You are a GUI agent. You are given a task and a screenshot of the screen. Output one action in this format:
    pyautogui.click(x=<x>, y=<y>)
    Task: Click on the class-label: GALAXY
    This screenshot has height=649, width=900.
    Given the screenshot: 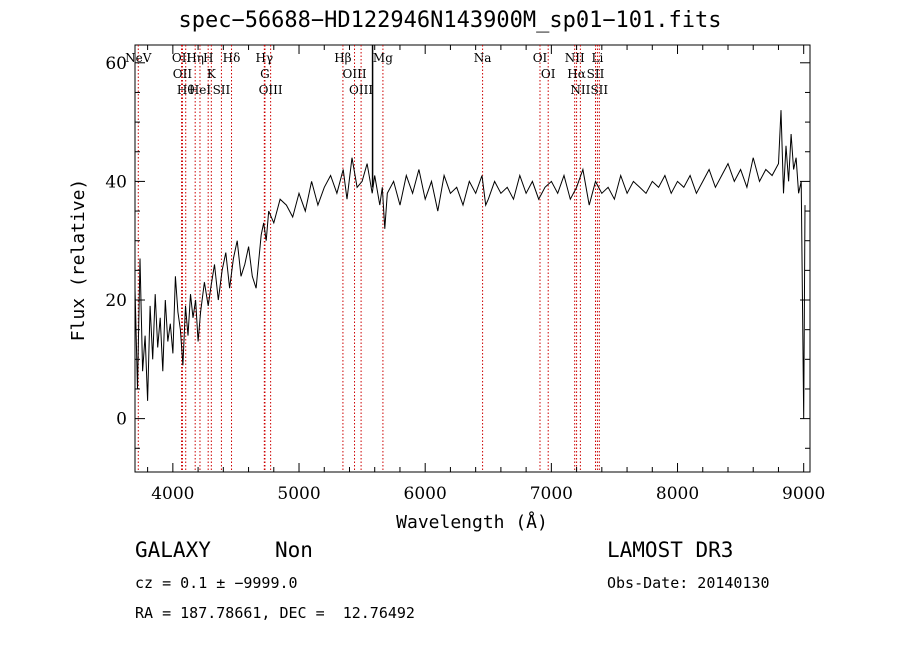 What is the action you would take?
    pyautogui.click(x=173, y=550)
    